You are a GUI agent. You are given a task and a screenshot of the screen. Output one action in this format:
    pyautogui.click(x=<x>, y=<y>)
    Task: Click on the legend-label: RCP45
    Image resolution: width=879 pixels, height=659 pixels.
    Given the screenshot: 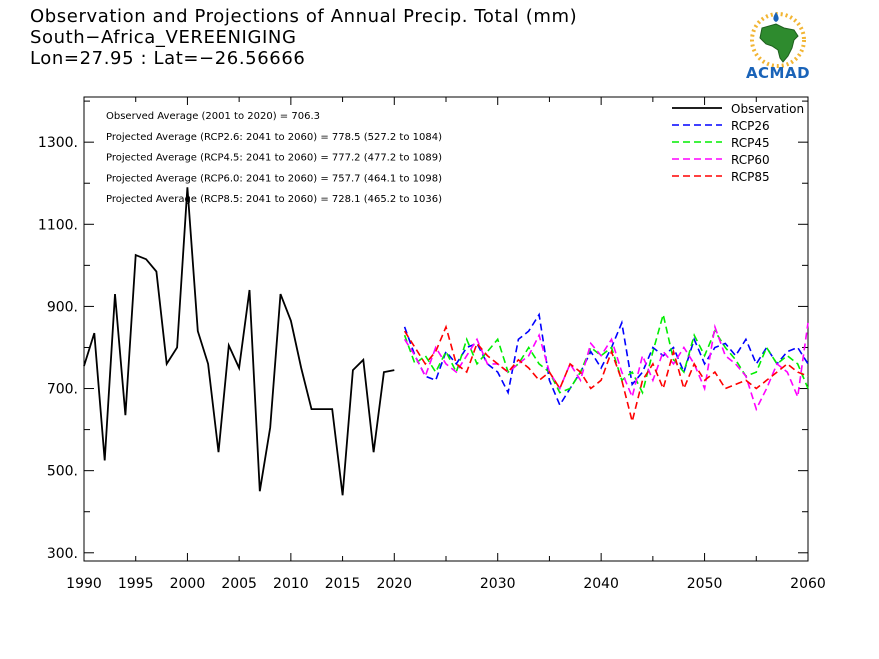 What is the action you would take?
    pyautogui.click(x=750, y=143)
    